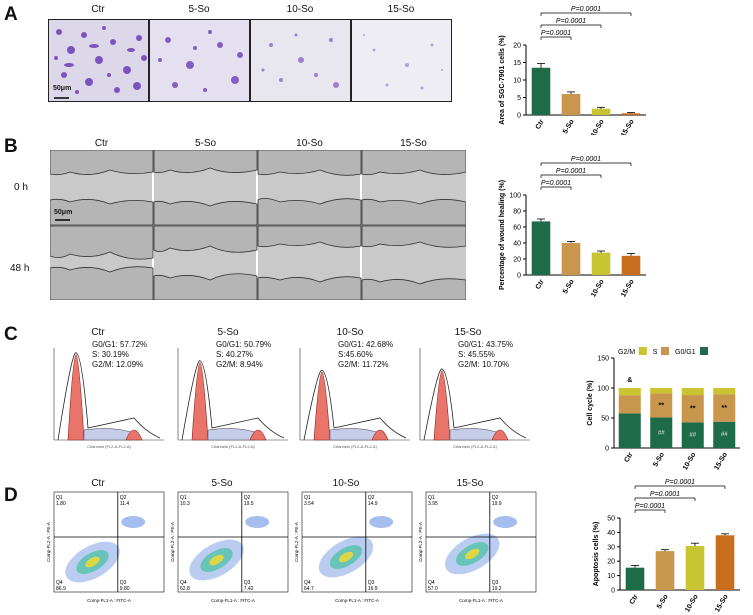 The image size is (753, 615). I want to click on hist-outline, so click(475, 404).